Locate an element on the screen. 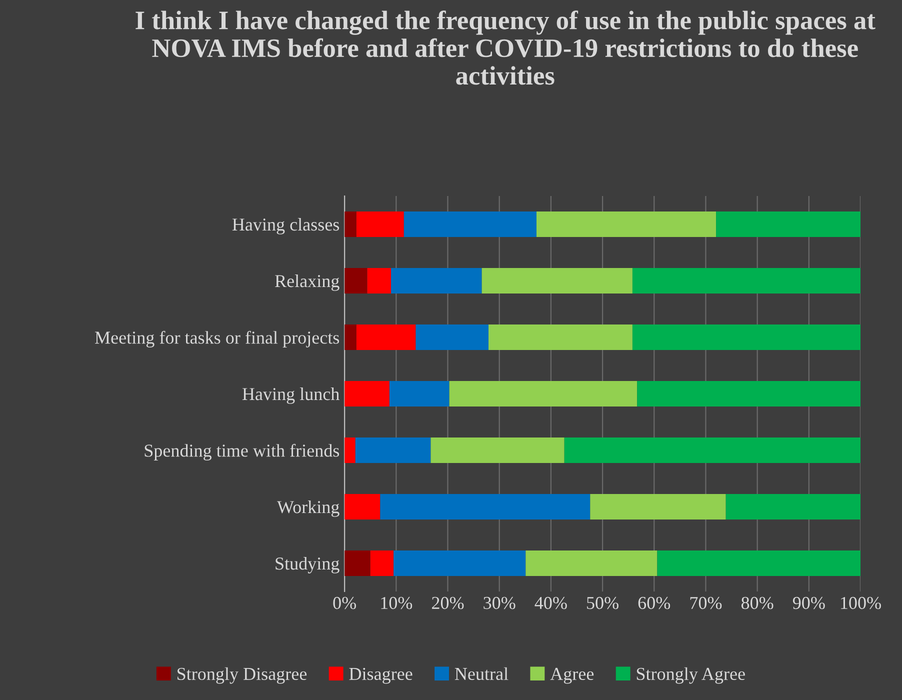 The width and height of the screenshot is (902, 700). y-tick-label: Having classes is located at coordinates (286, 226).